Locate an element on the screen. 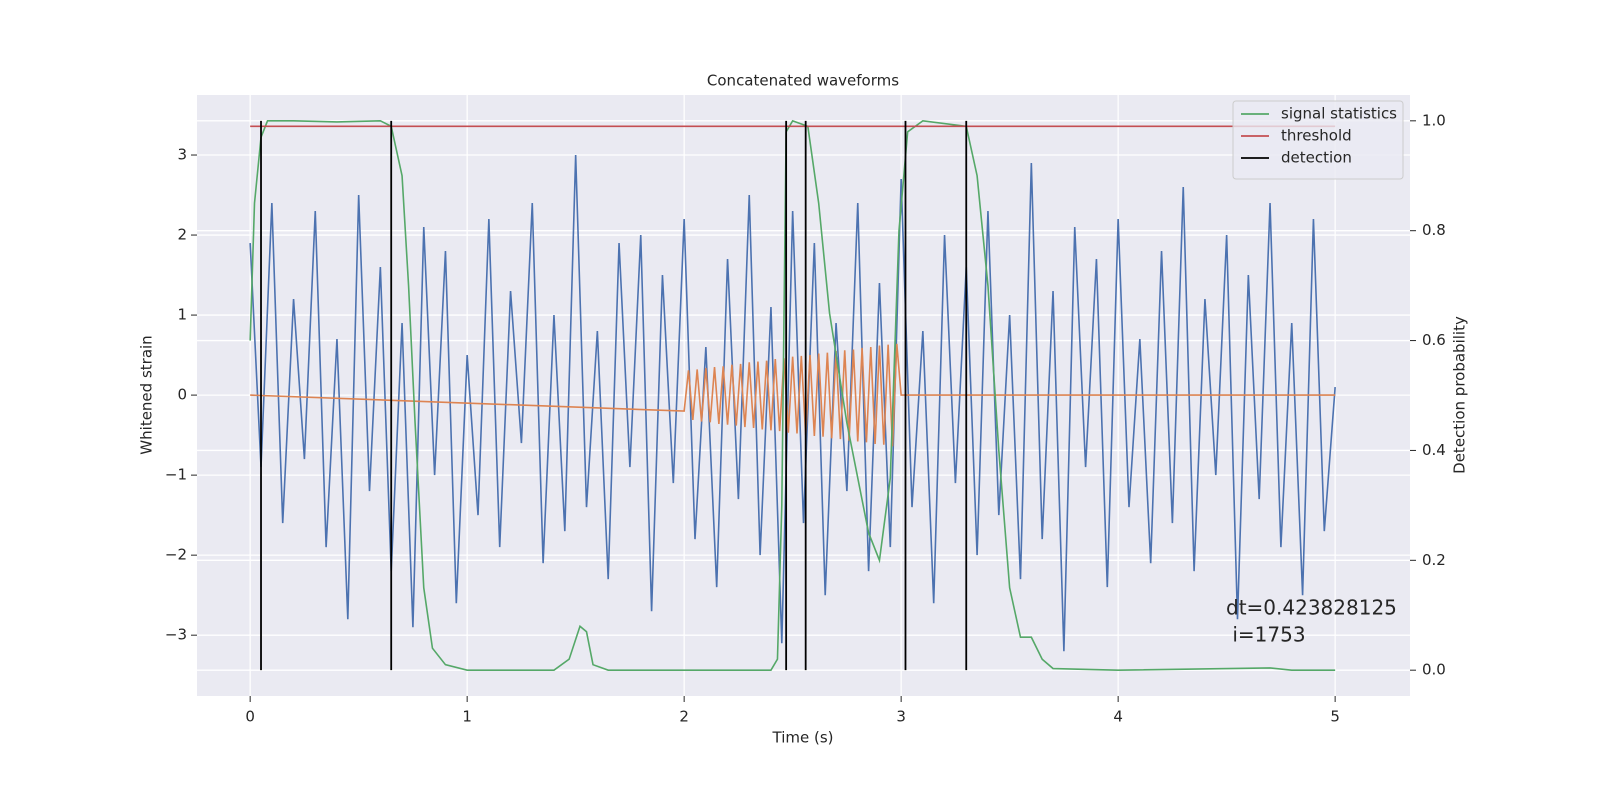  x-tick-label: 2 is located at coordinates (684, 717).